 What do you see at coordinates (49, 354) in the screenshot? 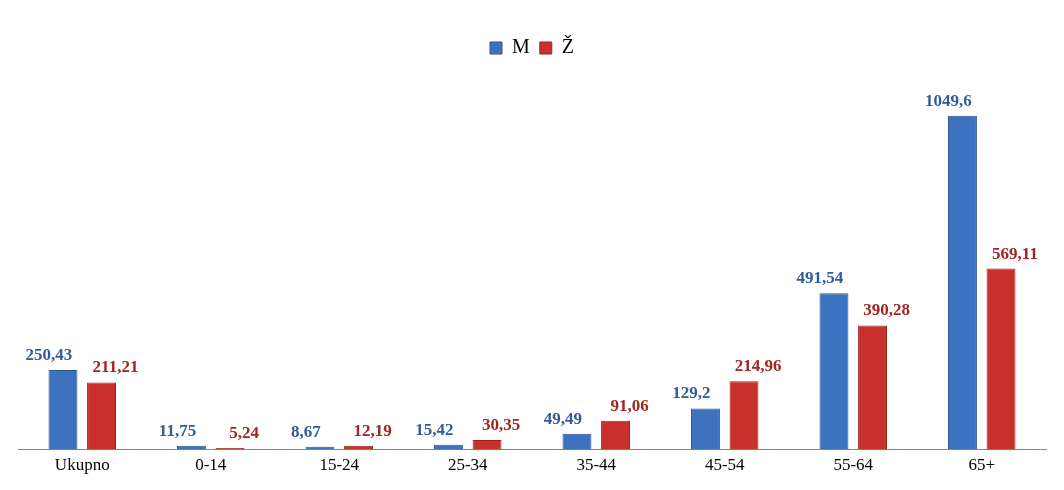
I see `data-label: 250,43` at bounding box center [49, 354].